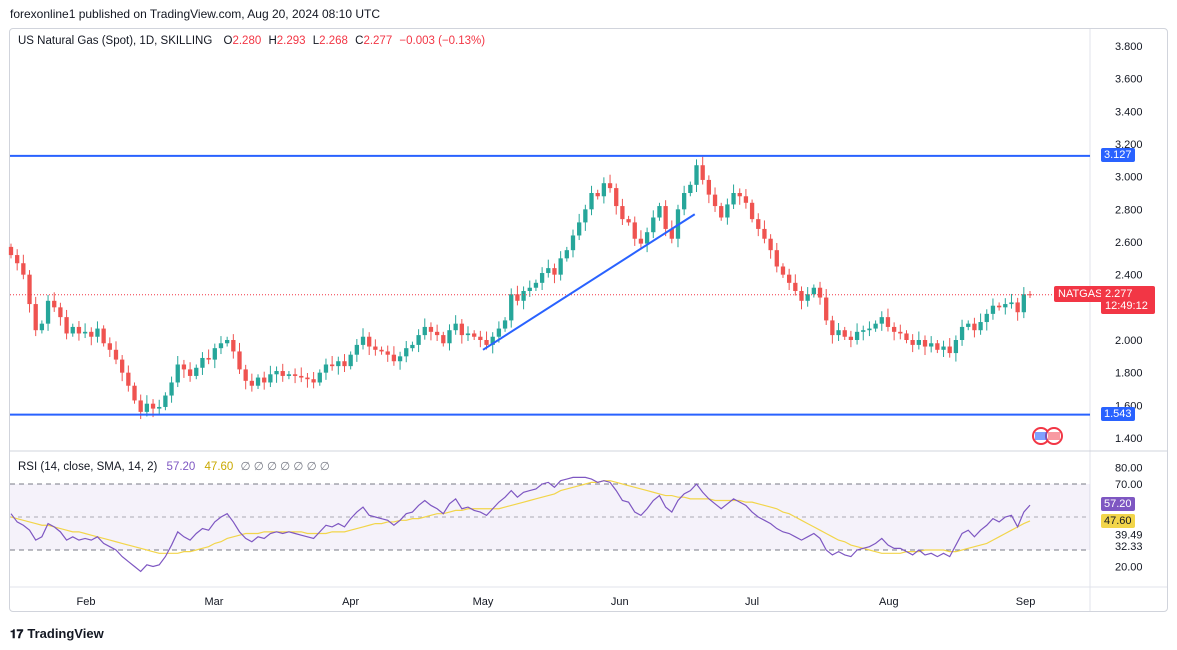 The height and width of the screenshot is (650, 1177). Describe the element at coordinates (88, 467) in the screenshot. I see `rsi-title: RSI (14, close, SMA, 14, 2)` at that location.